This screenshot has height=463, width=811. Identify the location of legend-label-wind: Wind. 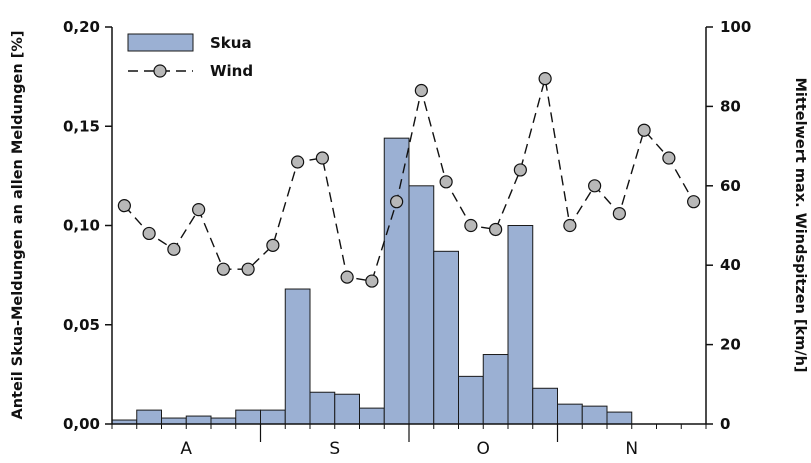
(231, 71).